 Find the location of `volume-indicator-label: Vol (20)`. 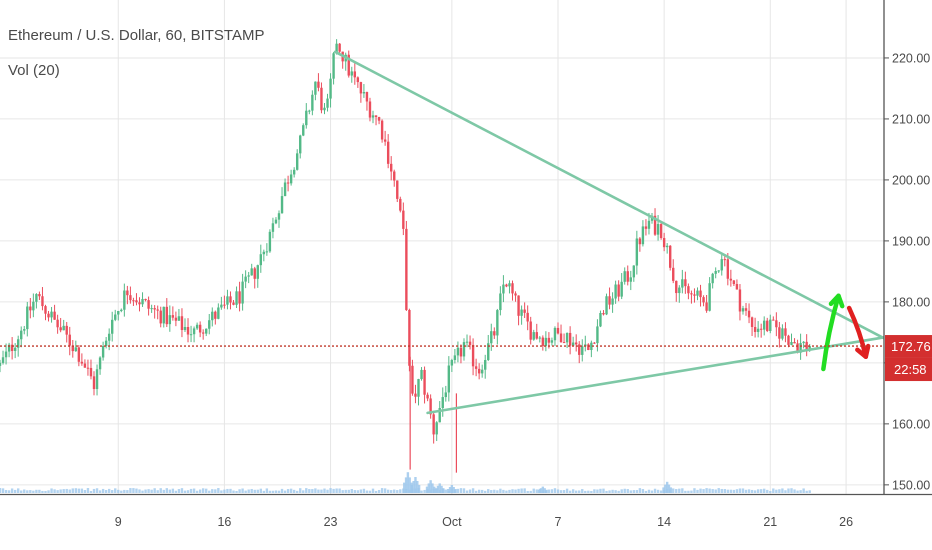

volume-indicator-label: Vol (20) is located at coordinates (34, 70).